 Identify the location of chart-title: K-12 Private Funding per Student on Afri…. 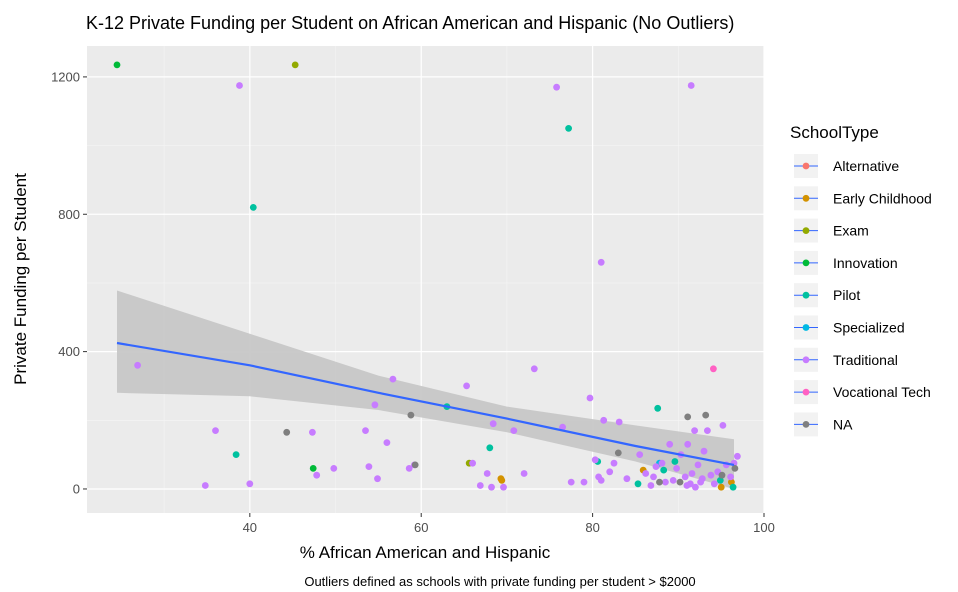
(410, 23).